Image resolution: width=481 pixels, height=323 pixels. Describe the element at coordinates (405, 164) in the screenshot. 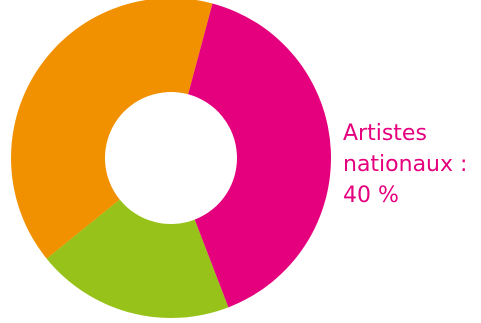

I see `slice-label-line-2: nationaux :` at that location.